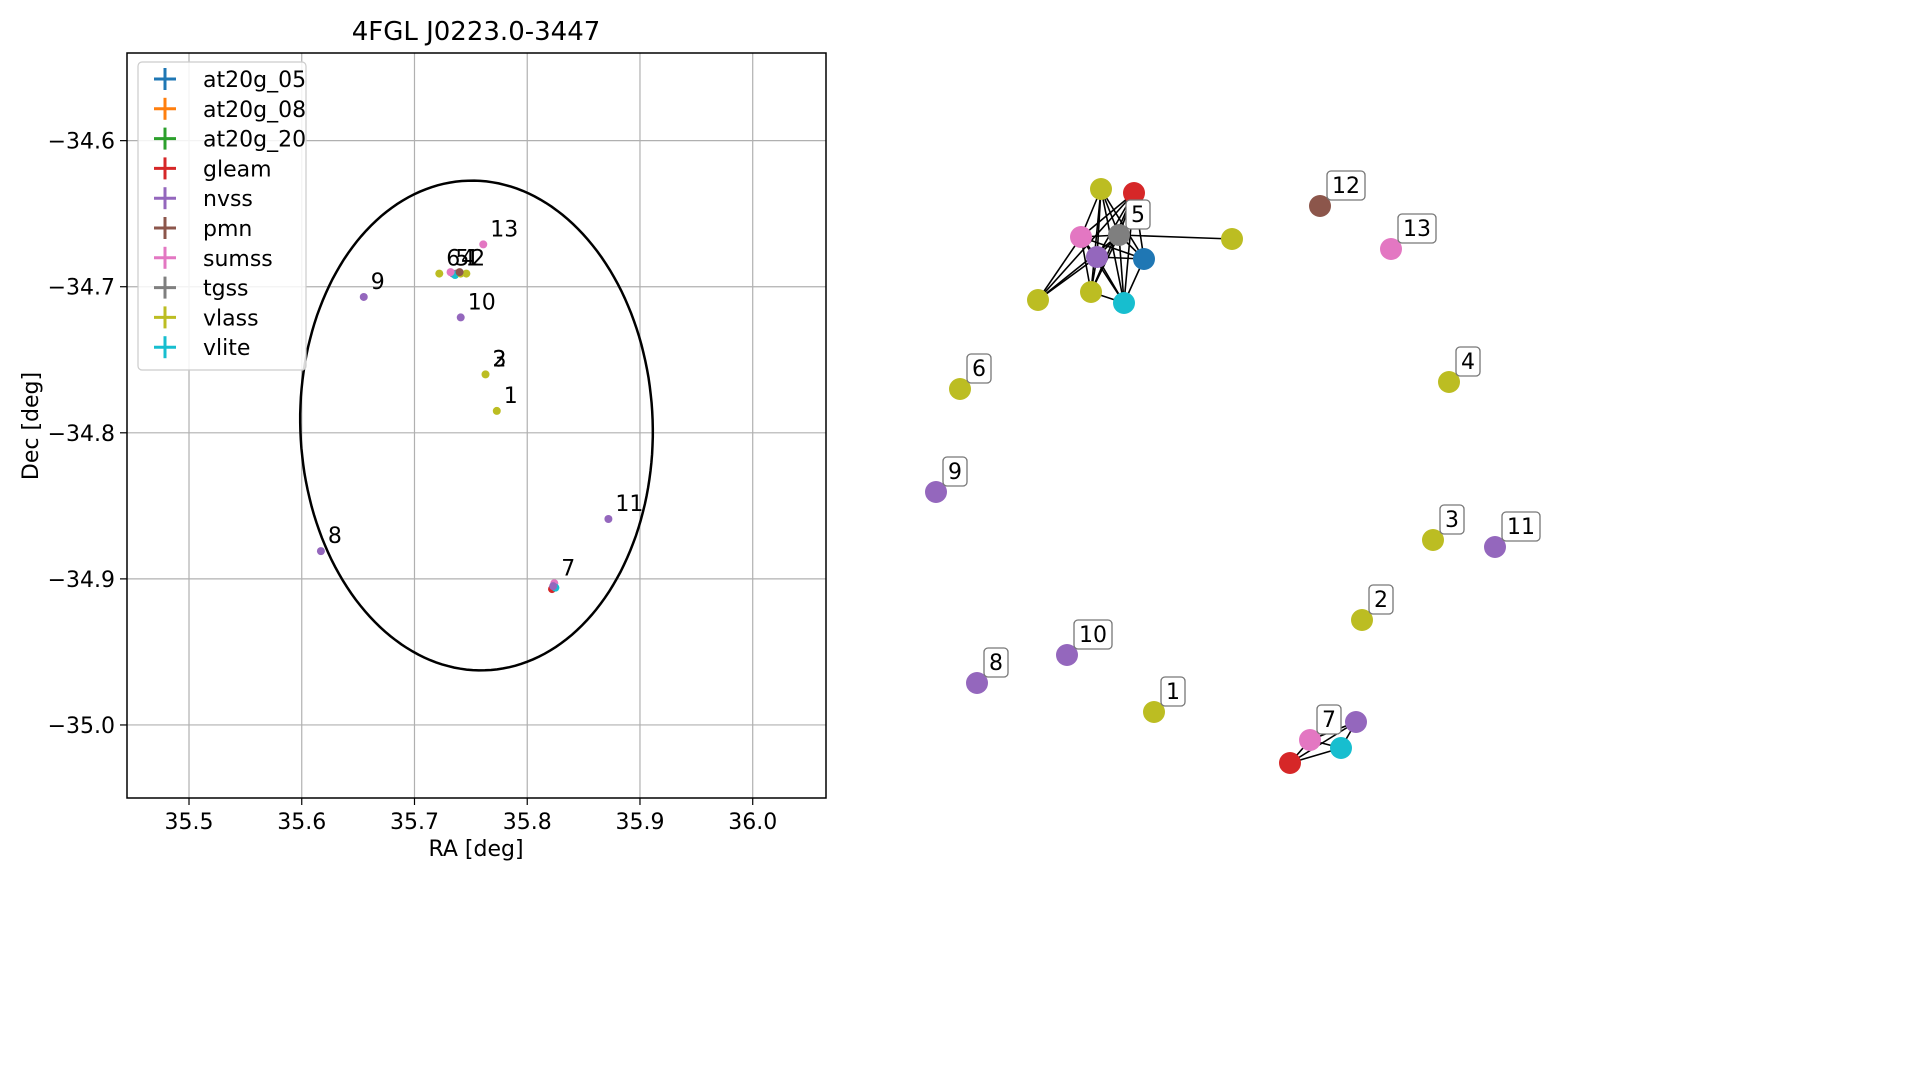  Describe the element at coordinates (81, 288) in the screenshot. I see `y-tick-label: −34.7` at that location.